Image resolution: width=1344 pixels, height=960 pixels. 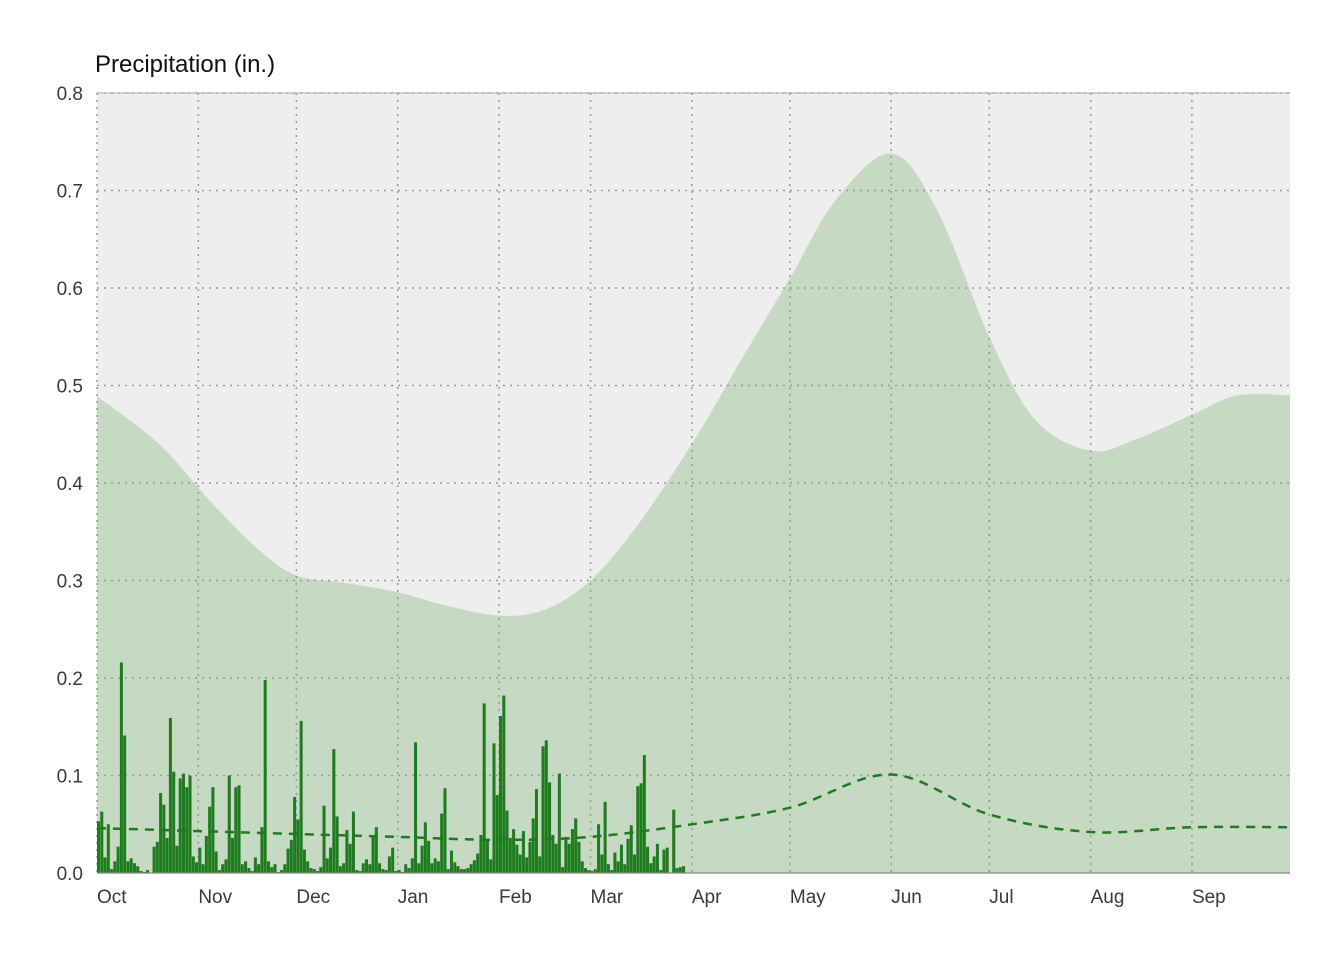 What do you see at coordinates (413, 897) in the screenshot?
I see `x-tick-label: Jan` at bounding box center [413, 897].